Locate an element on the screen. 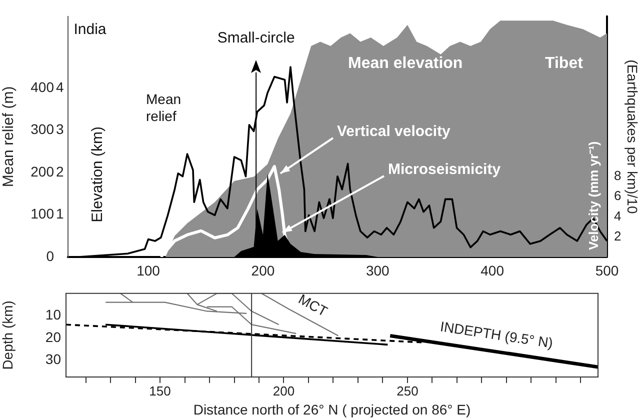  y3-tick-label: 3 is located at coordinates (60, 129).